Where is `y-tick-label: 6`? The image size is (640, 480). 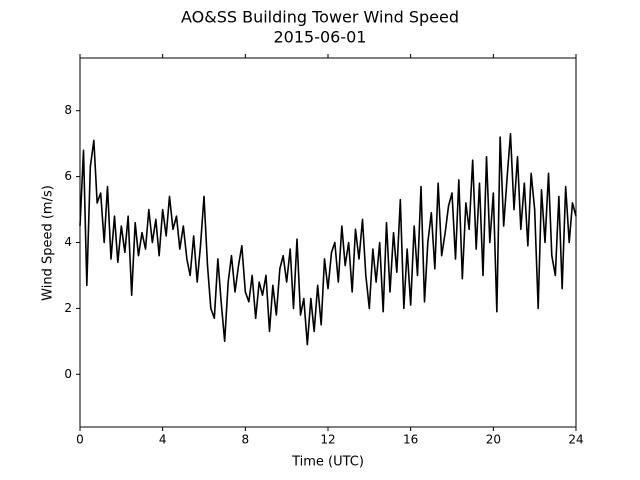 y-tick-label: 6 is located at coordinates (68, 176).